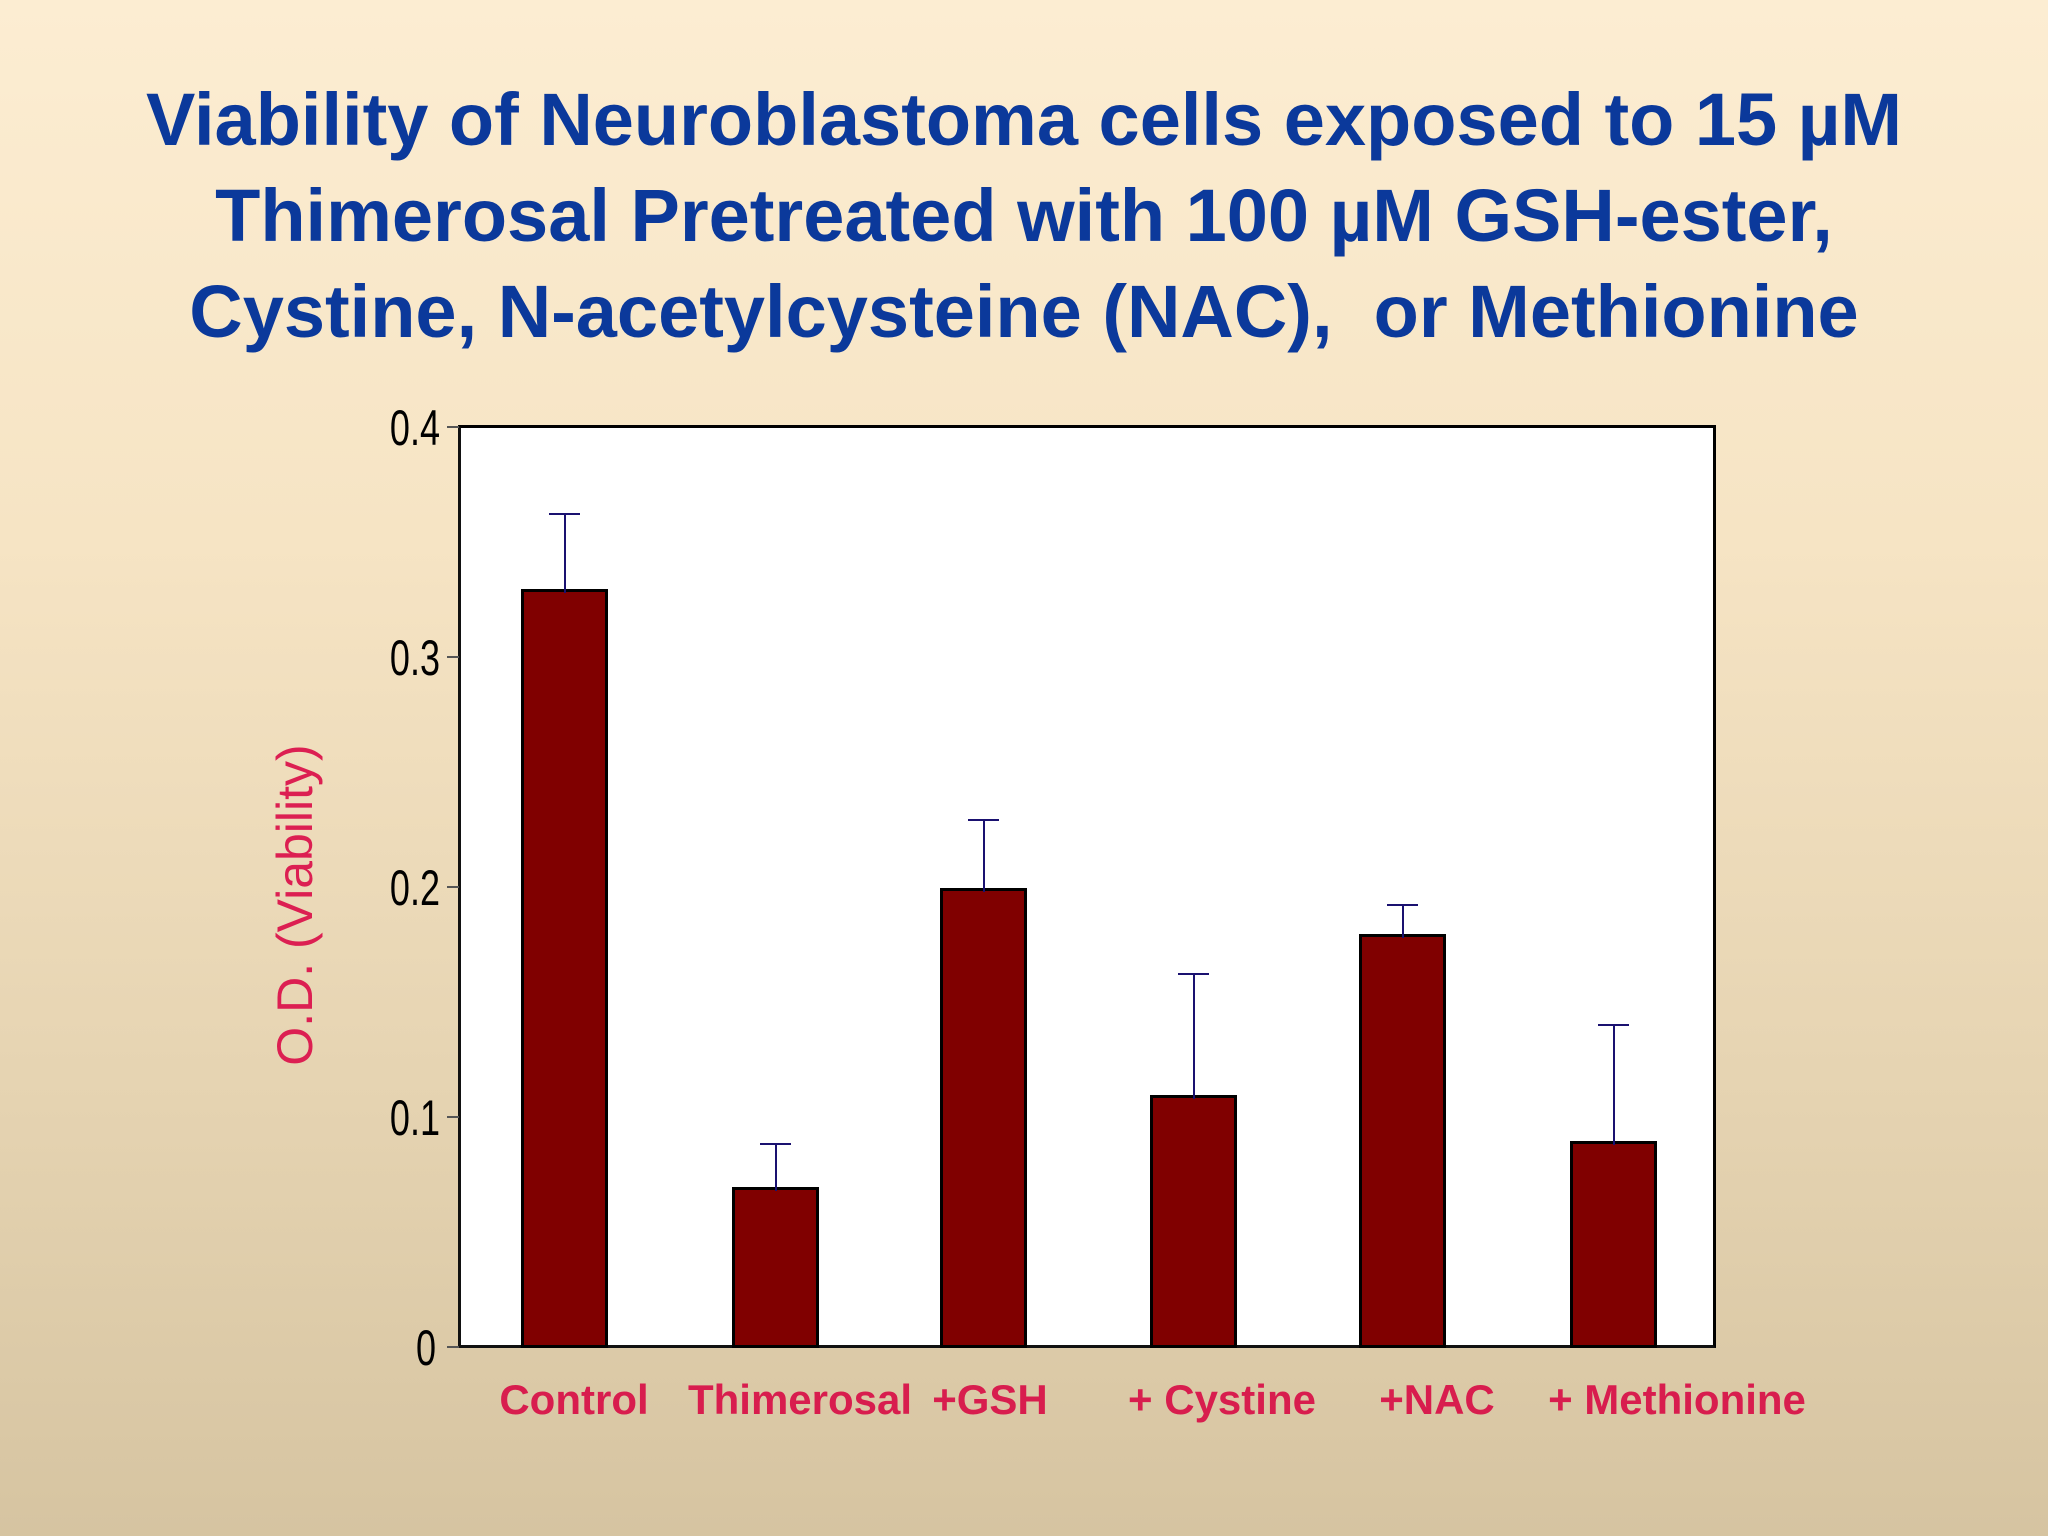 This screenshot has height=1536, width=2048. What do you see at coordinates (574, 1399) in the screenshot?
I see `x-label-control: Control` at bounding box center [574, 1399].